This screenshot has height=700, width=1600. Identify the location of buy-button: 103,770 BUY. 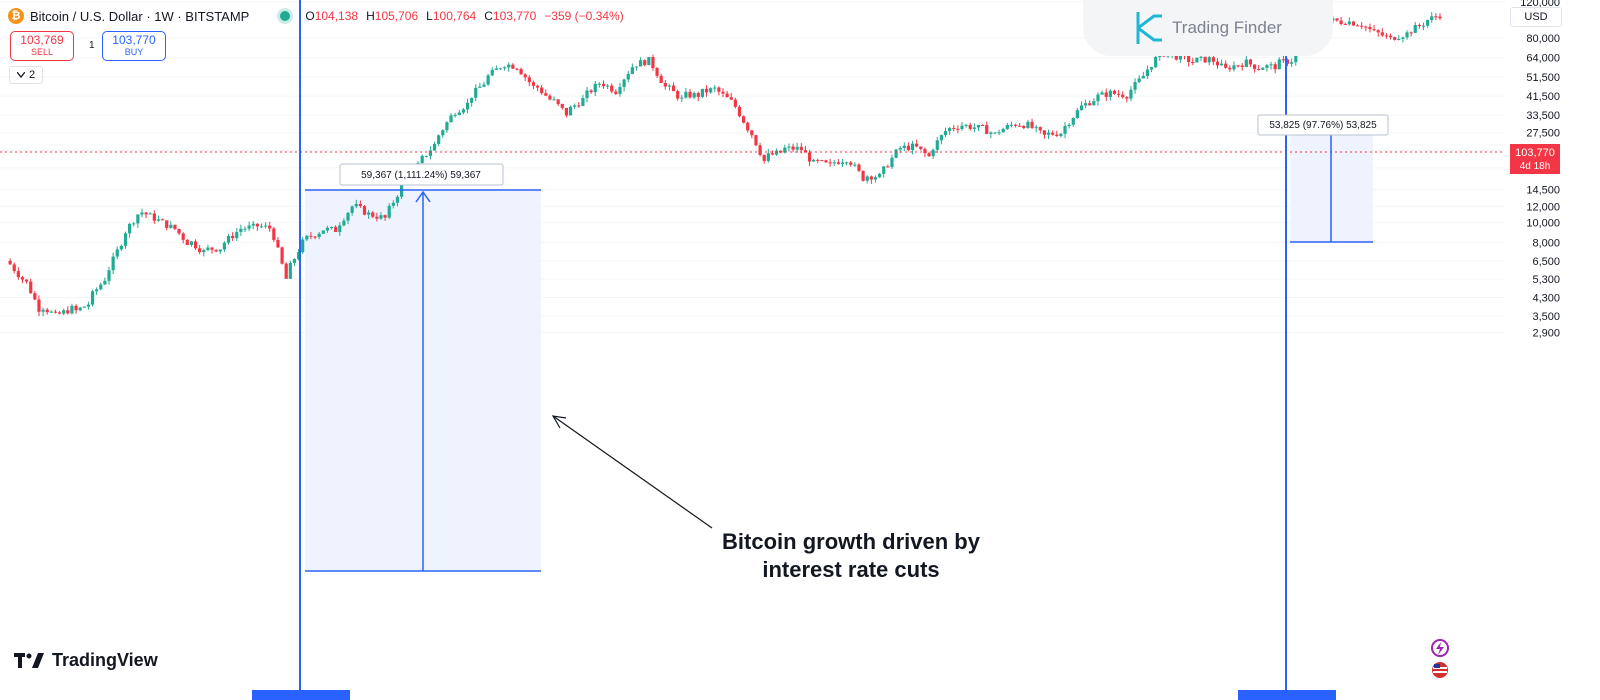
(134, 46).